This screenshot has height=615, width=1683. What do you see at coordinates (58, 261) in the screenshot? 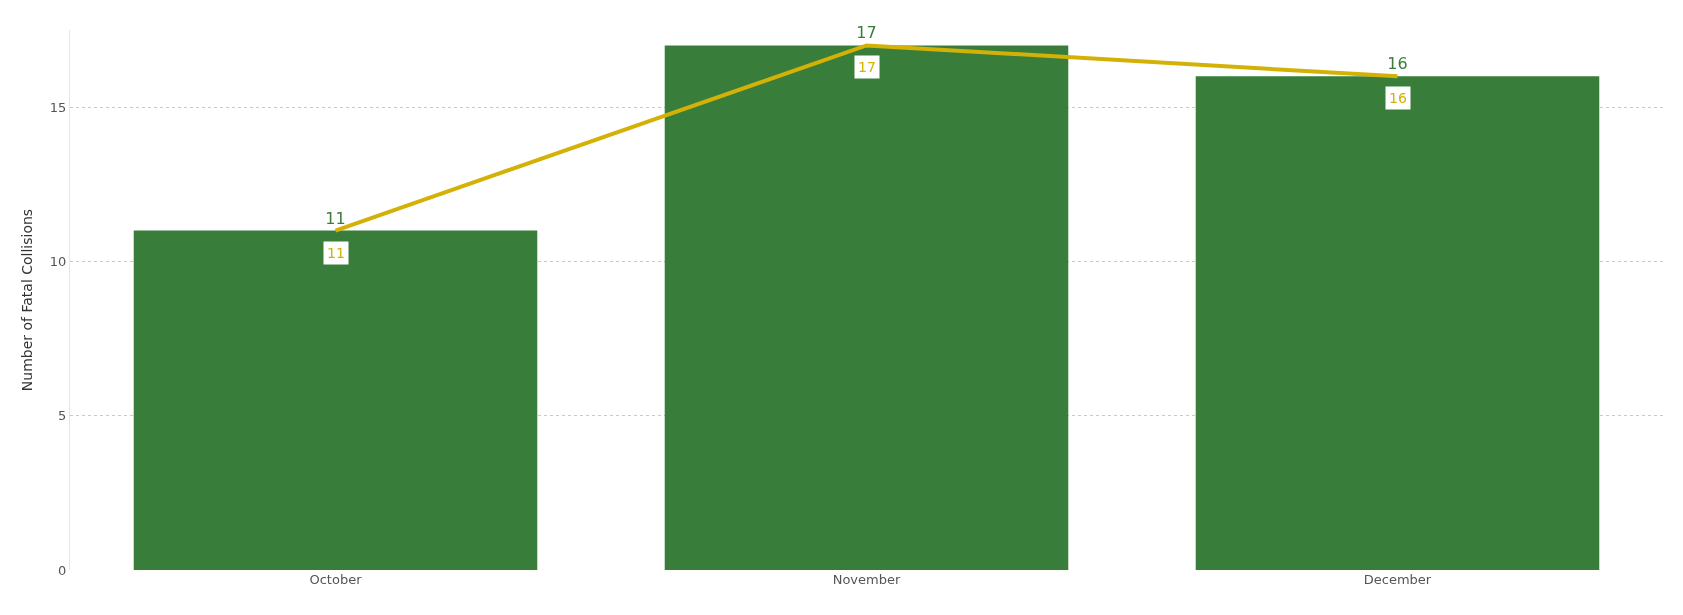
I see `y-tick-label: 10` at bounding box center [58, 261].